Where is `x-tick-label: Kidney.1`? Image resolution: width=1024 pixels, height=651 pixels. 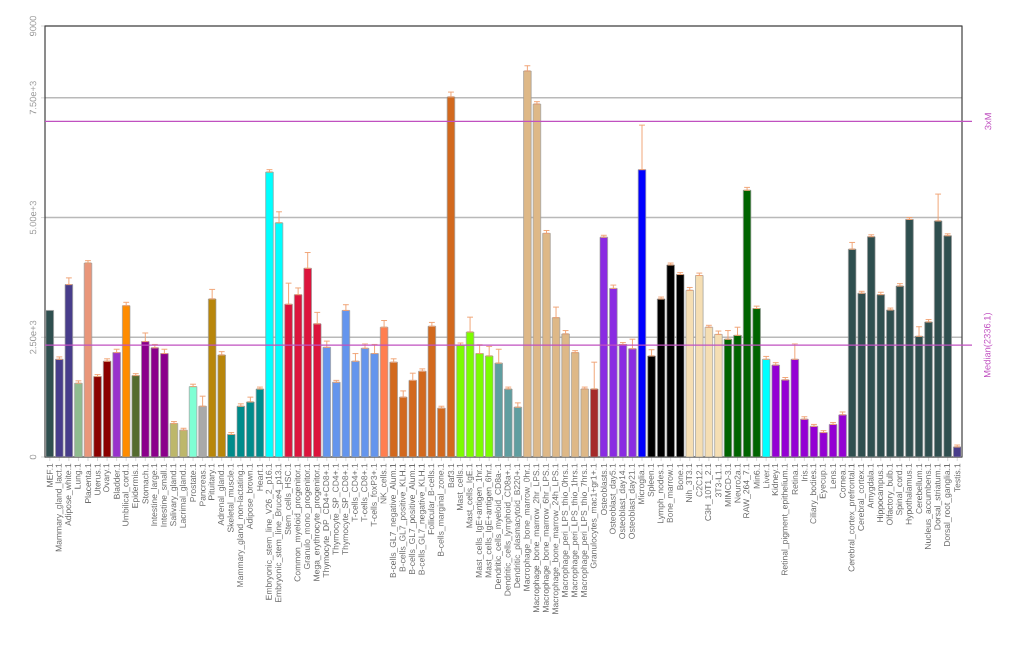
x-tick-label: Kidney.1 is located at coordinates (775, 479).